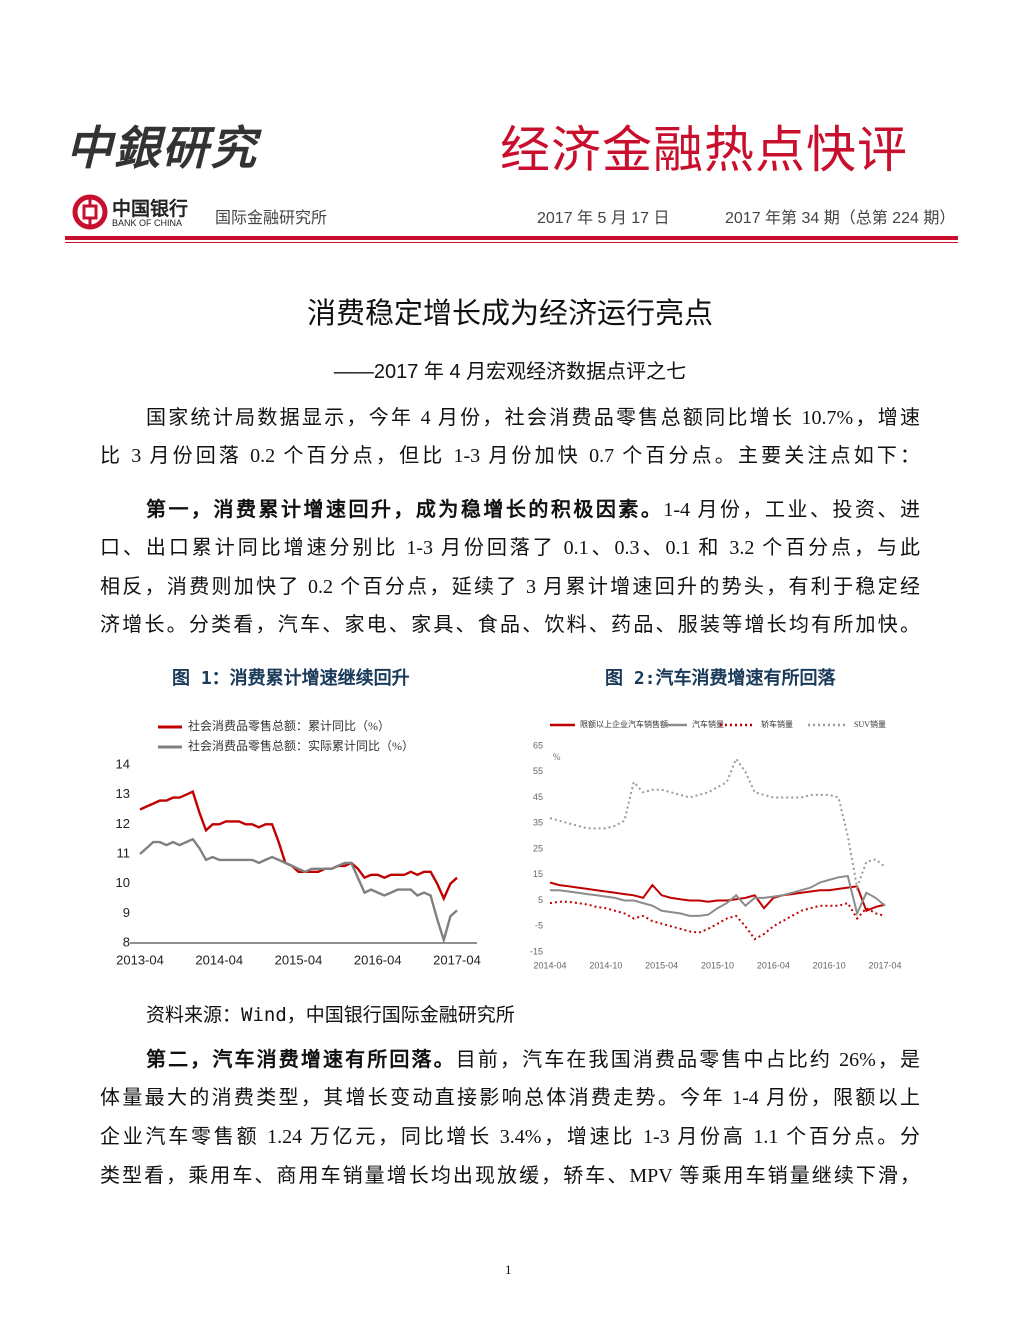 Image resolution: width=1020 pixels, height=1320 pixels. What do you see at coordinates (777, 724) in the screenshot?
I see `legend-label: 轿车销量` at bounding box center [777, 724].